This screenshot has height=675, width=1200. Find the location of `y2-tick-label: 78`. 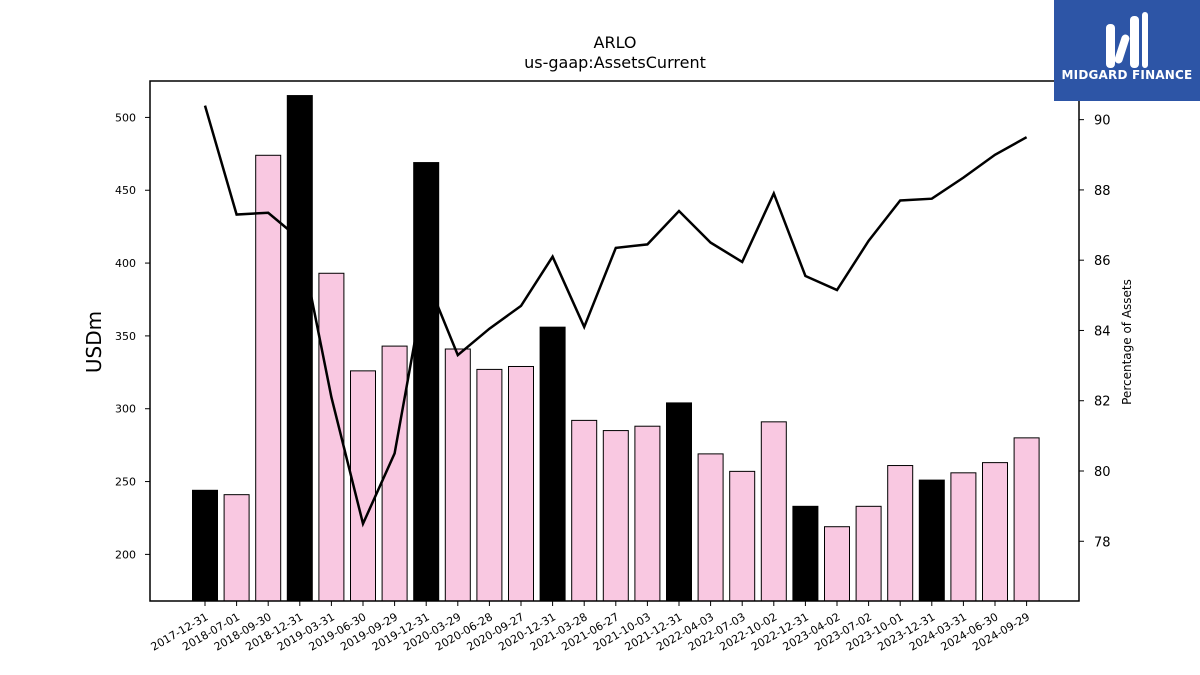

y2-tick-label: 78 is located at coordinates (1102, 542).